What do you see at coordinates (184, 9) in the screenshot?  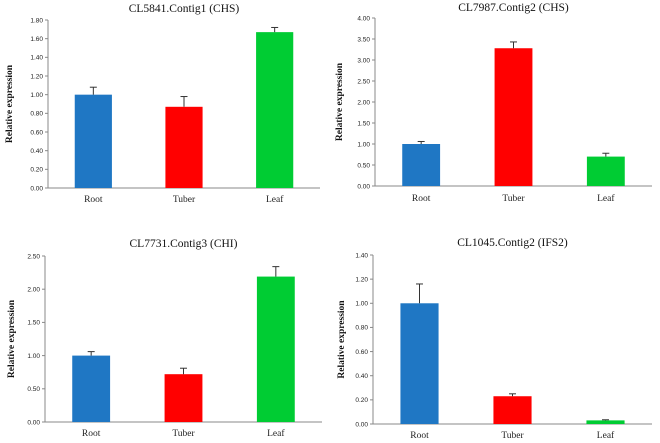 I see `chart-title: CL5841.Contig1 (CHS)` at bounding box center [184, 9].